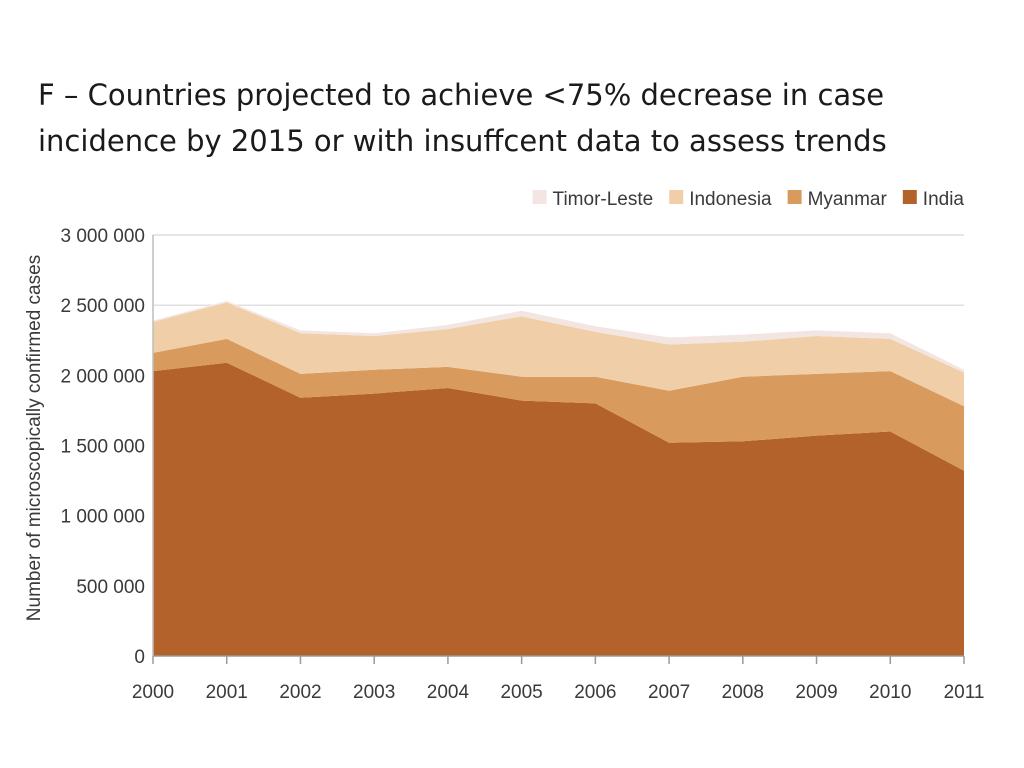 The image size is (1024, 768). What do you see at coordinates (102, 306) in the screenshot?
I see `y-tick-label-5: 2 500 000` at bounding box center [102, 306].